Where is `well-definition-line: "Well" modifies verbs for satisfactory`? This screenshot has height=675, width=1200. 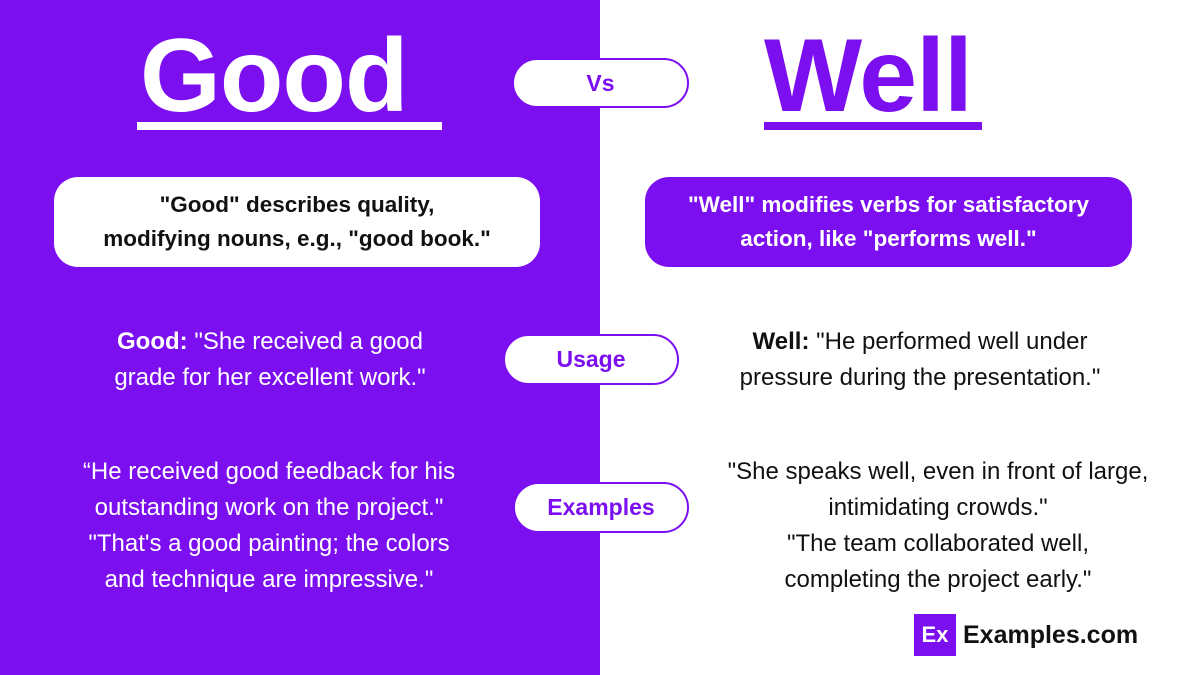
well-definition-line: "Well" modifies verbs for satisfactory is located at coordinates (888, 204).